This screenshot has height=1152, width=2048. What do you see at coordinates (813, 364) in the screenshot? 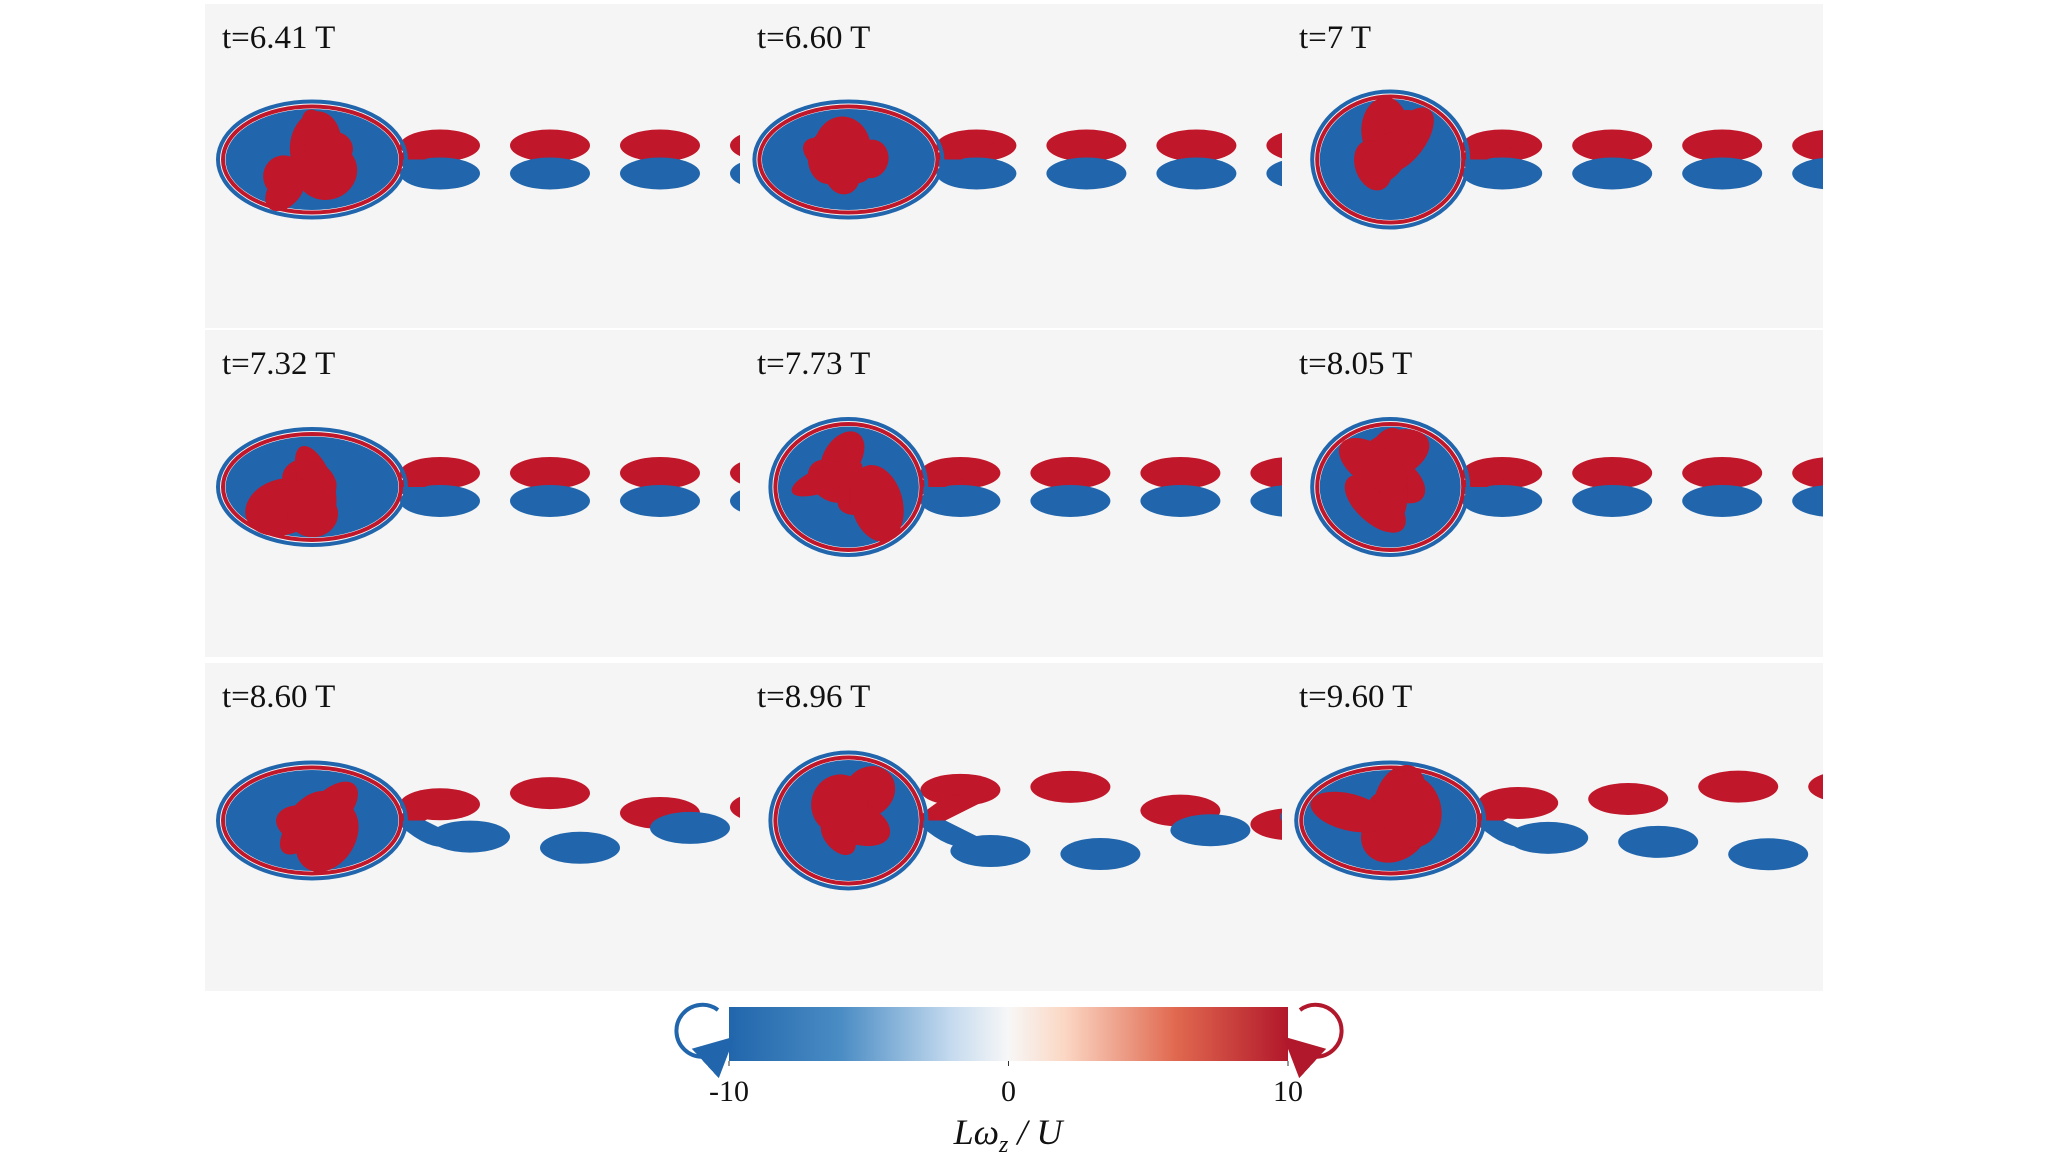
I see `panel-label: t=7.73 T` at bounding box center [813, 364].